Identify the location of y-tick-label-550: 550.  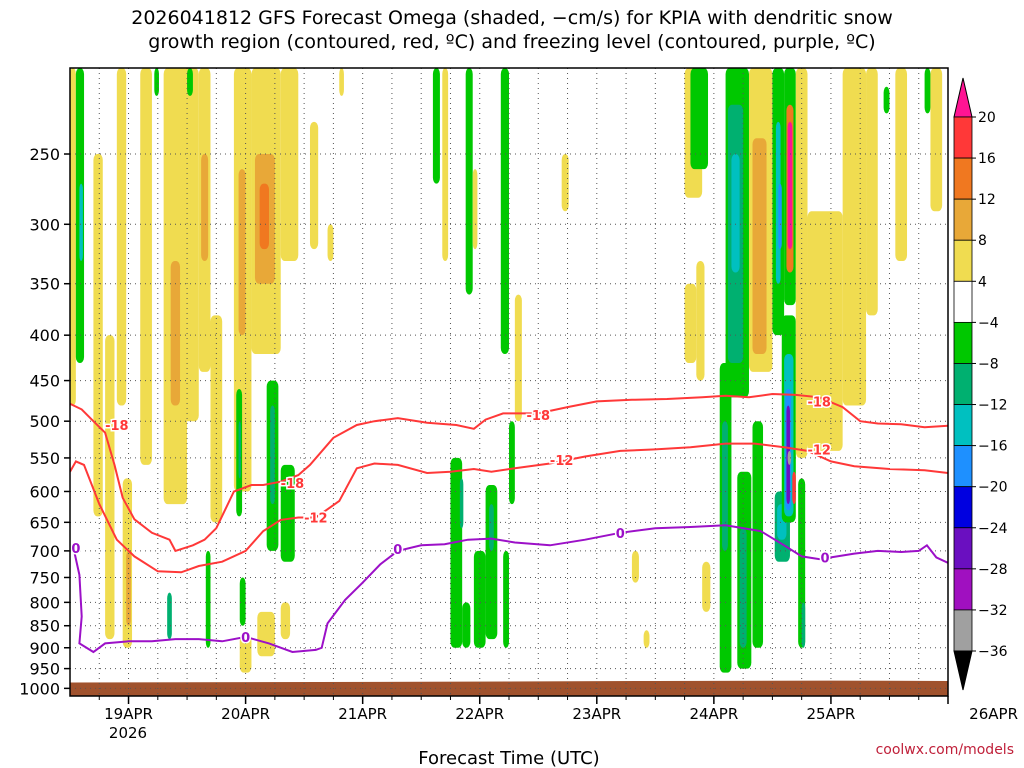
(44, 458).